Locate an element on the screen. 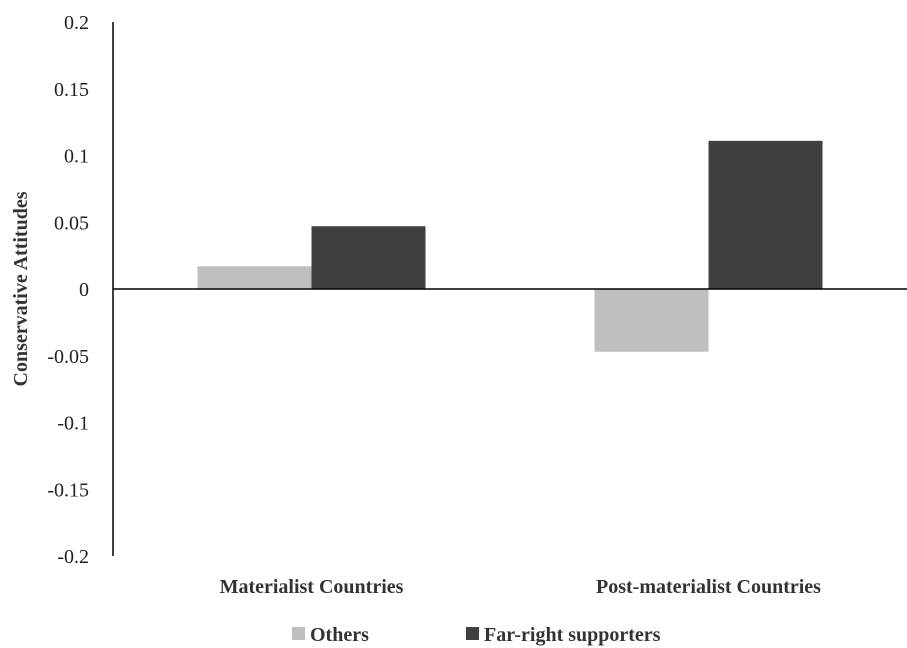  y-tick-label: 0.05 is located at coordinates (71, 223).